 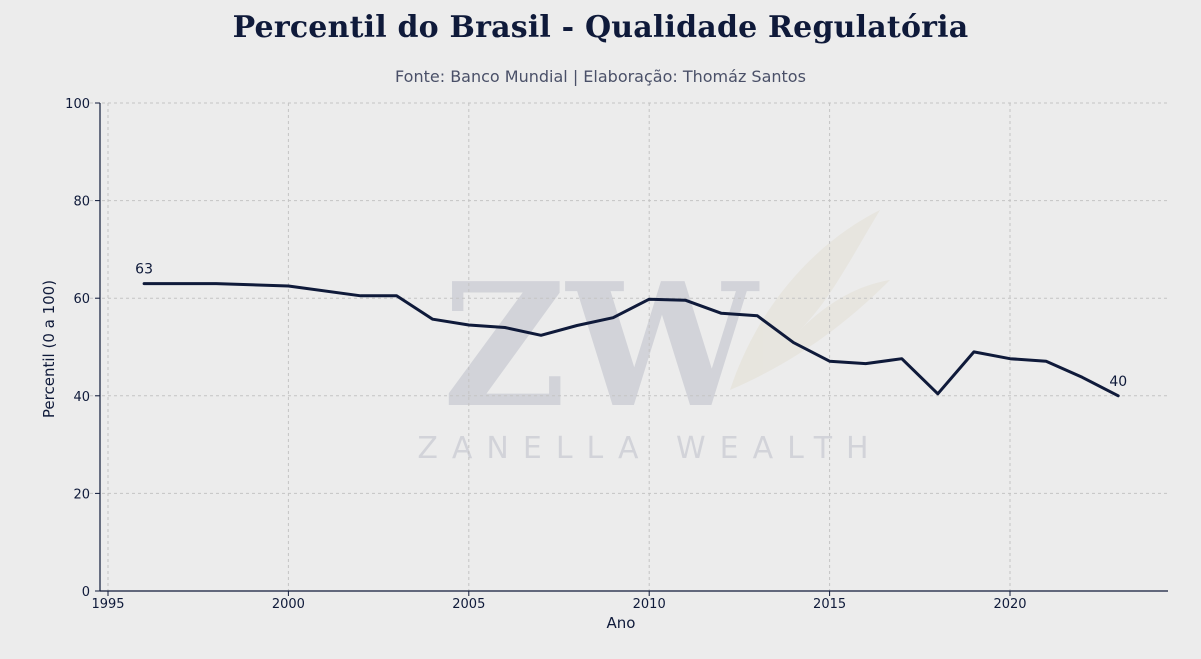 I want to click on x-tick-label: 2015, so click(x=829, y=604).